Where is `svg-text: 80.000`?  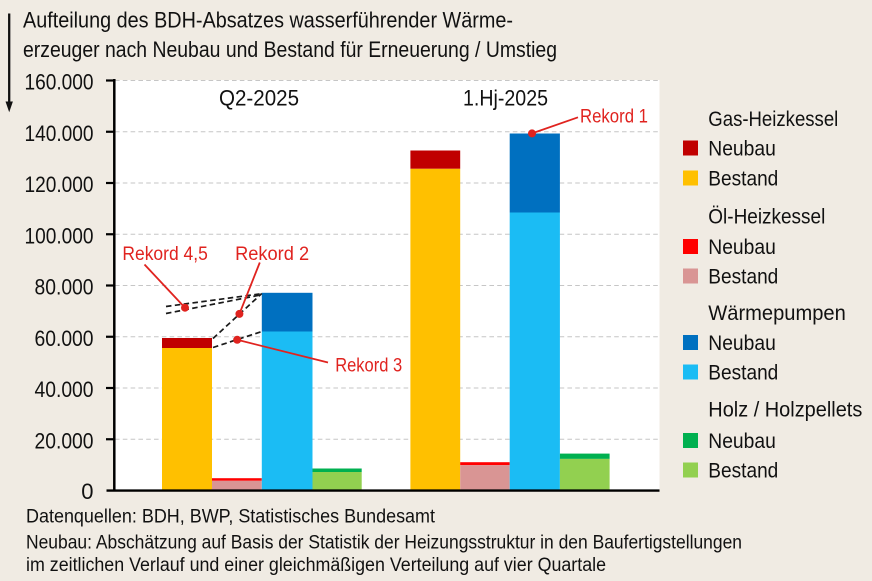 svg-text: 80.000 is located at coordinates (64, 287).